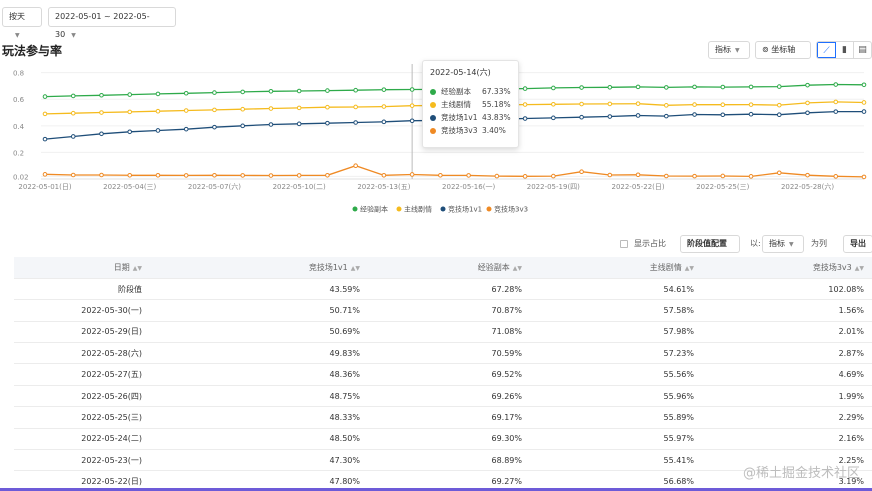 The image size is (872, 491). Describe the element at coordinates (112, 23) in the screenshot. I see `date-range-picker: 2022-05-01 ~ 2022-05-30 ▼` at that location.